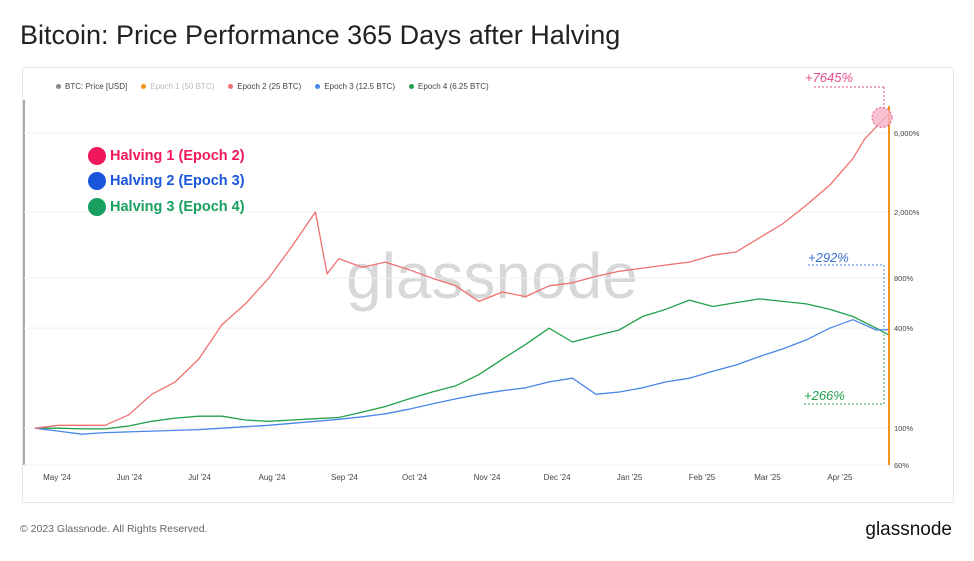 This screenshot has height=561, width=974. Describe the element at coordinates (199, 477) in the screenshot. I see `x-tick-label: Jul '24` at that location.